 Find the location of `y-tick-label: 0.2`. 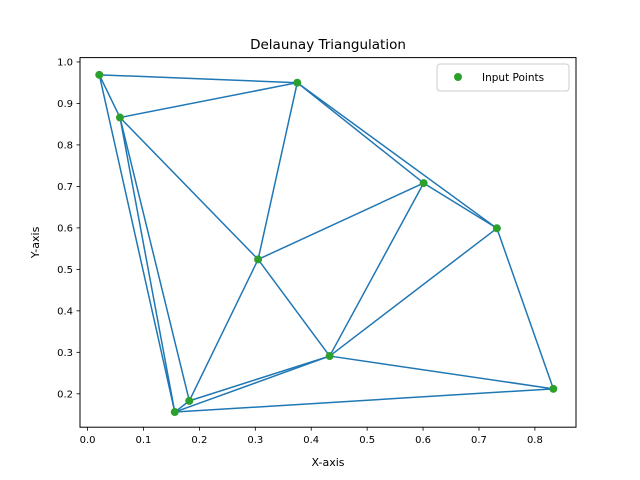

y-tick-label: 0.2 is located at coordinates (65, 394).